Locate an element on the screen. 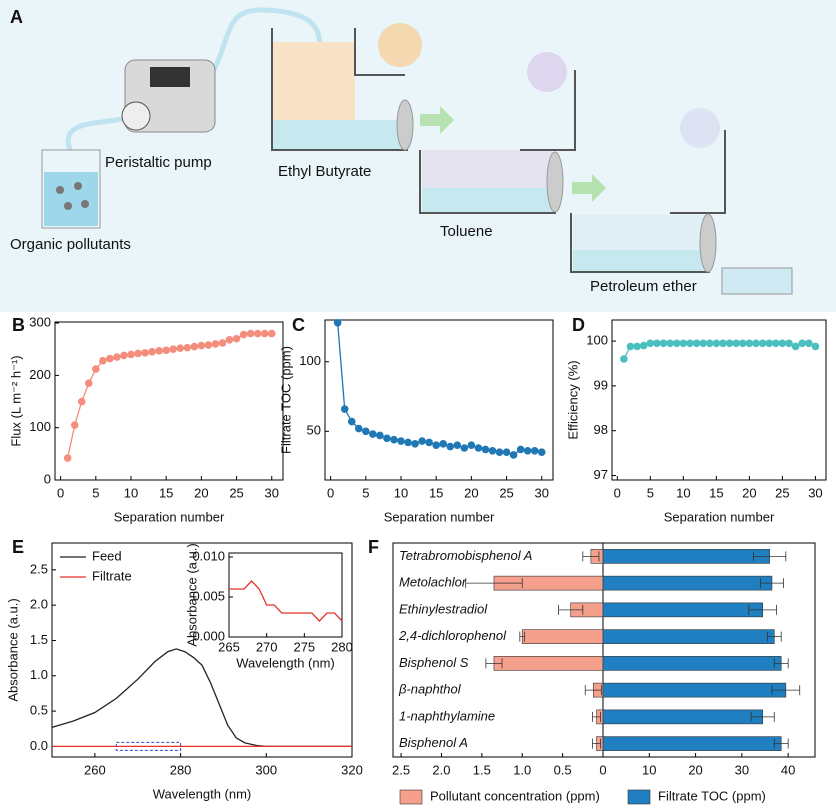 The height and width of the screenshot is (811, 836). zoom-region is located at coordinates (148, 746).